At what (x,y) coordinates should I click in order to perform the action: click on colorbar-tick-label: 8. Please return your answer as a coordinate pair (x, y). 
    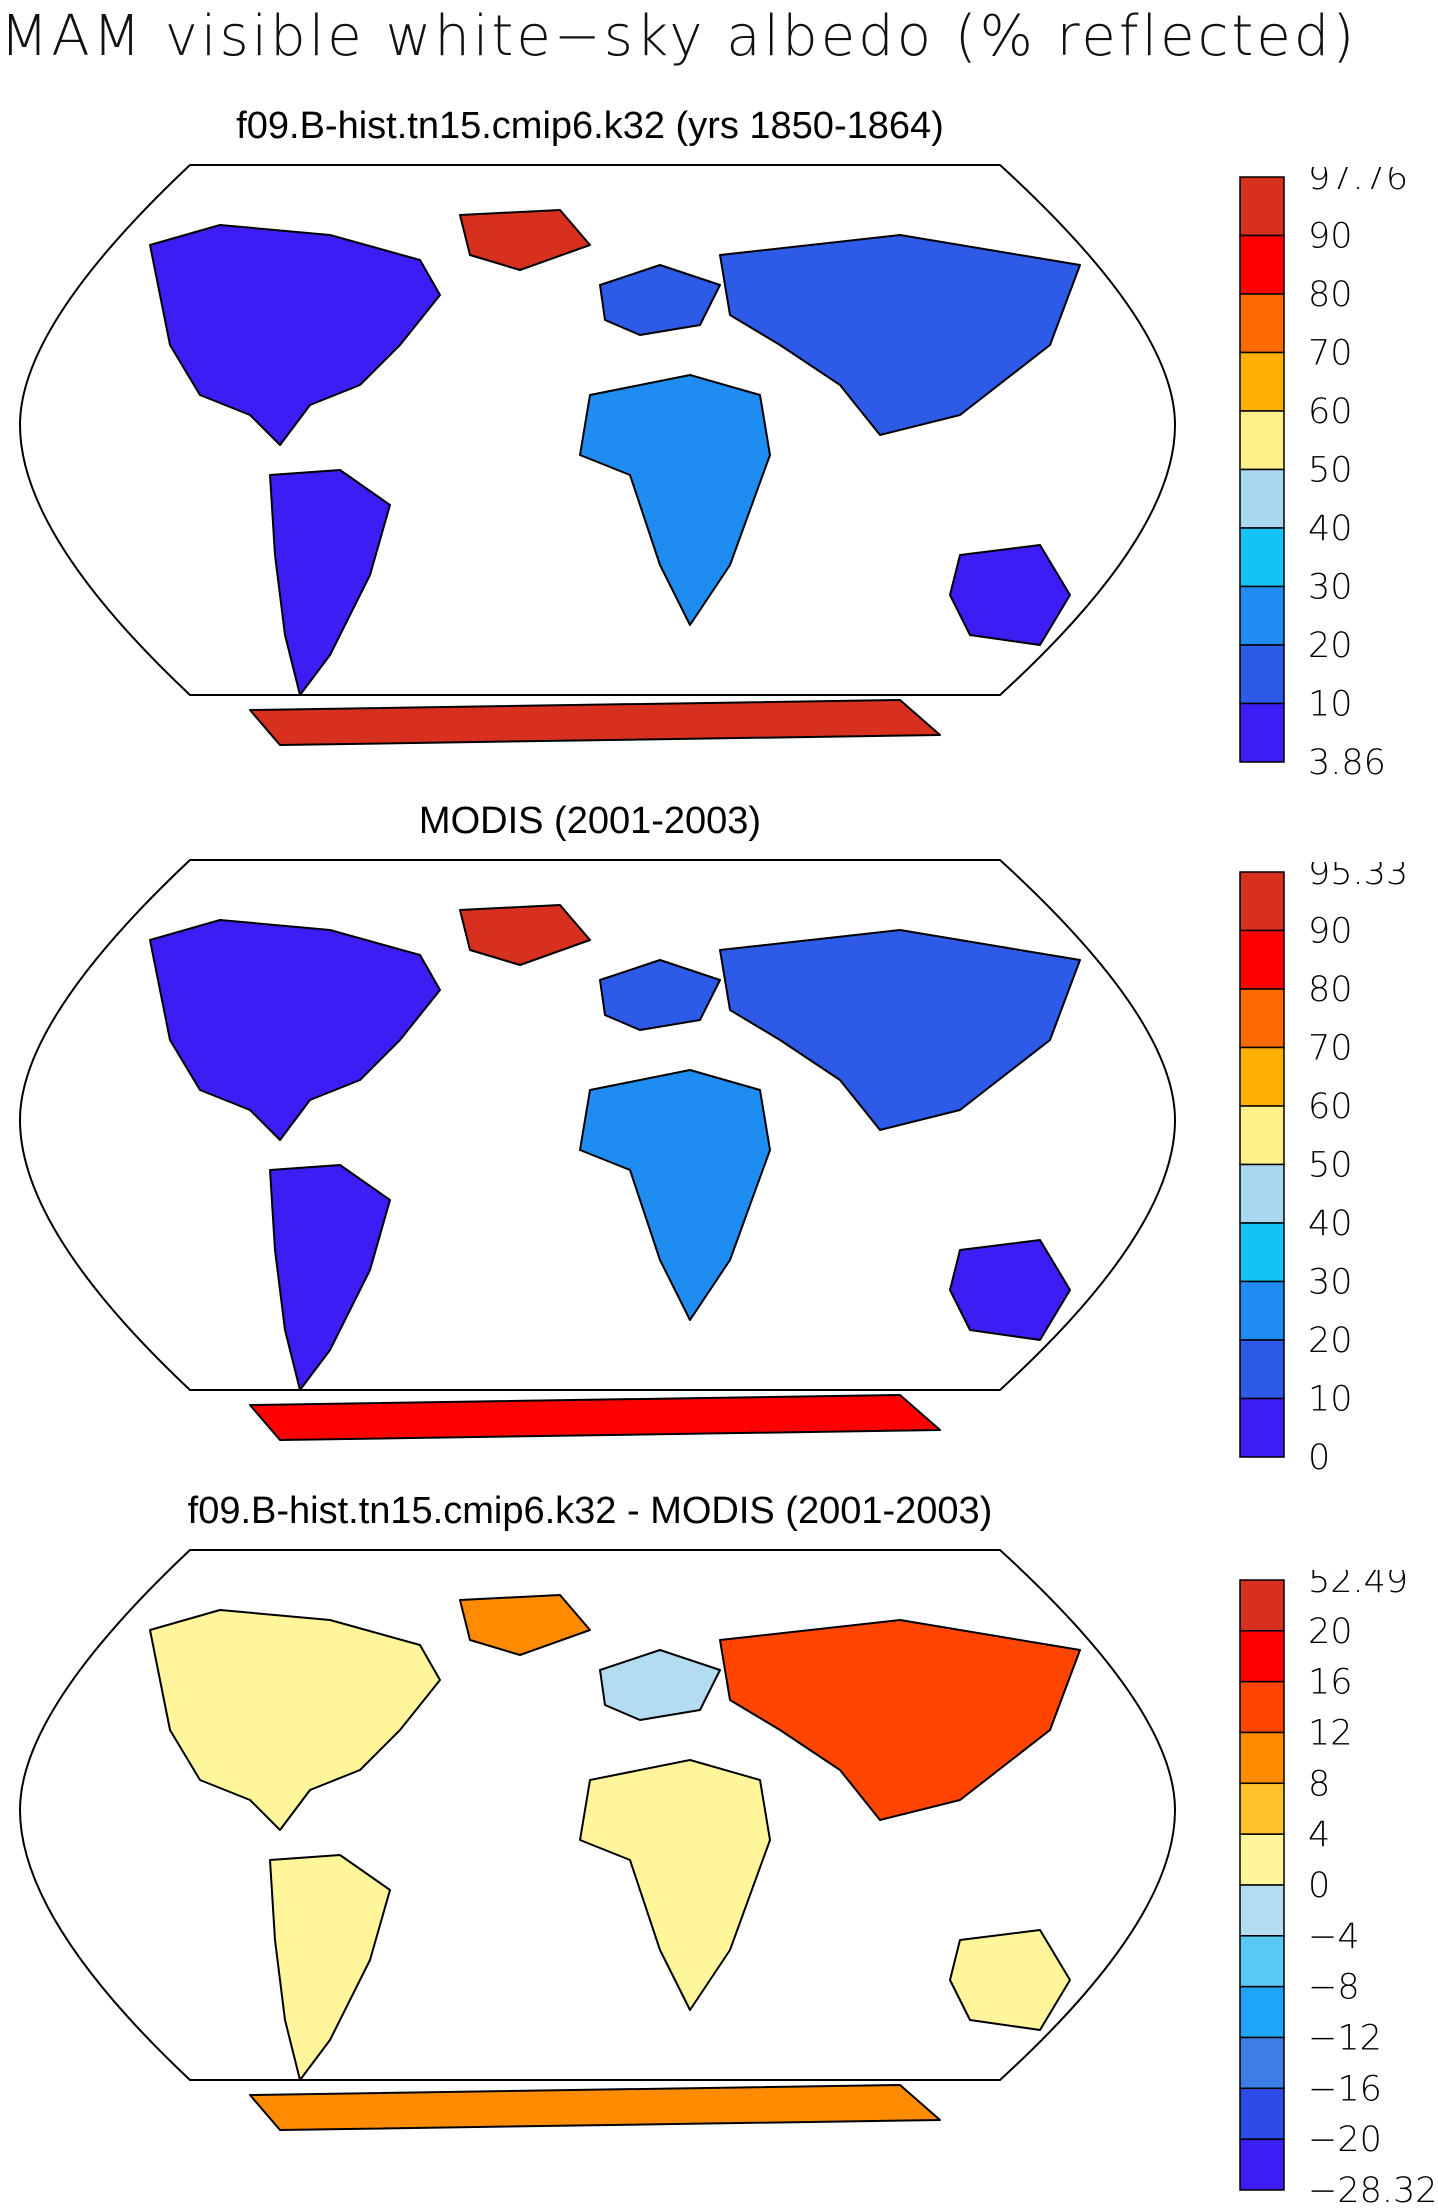
    Looking at the image, I should click on (1319, 1784).